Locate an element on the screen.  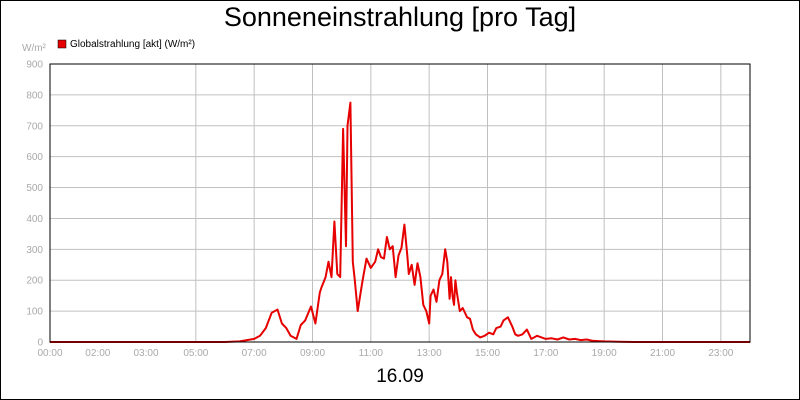
x-tick-label: 15:00 is located at coordinates (487, 353).